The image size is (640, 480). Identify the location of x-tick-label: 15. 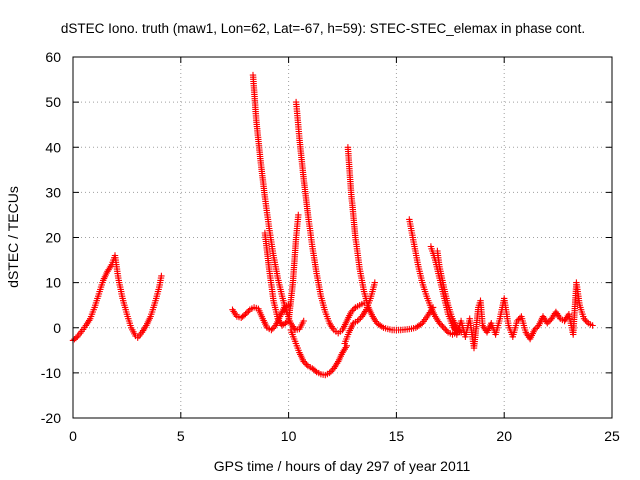
(397, 436).